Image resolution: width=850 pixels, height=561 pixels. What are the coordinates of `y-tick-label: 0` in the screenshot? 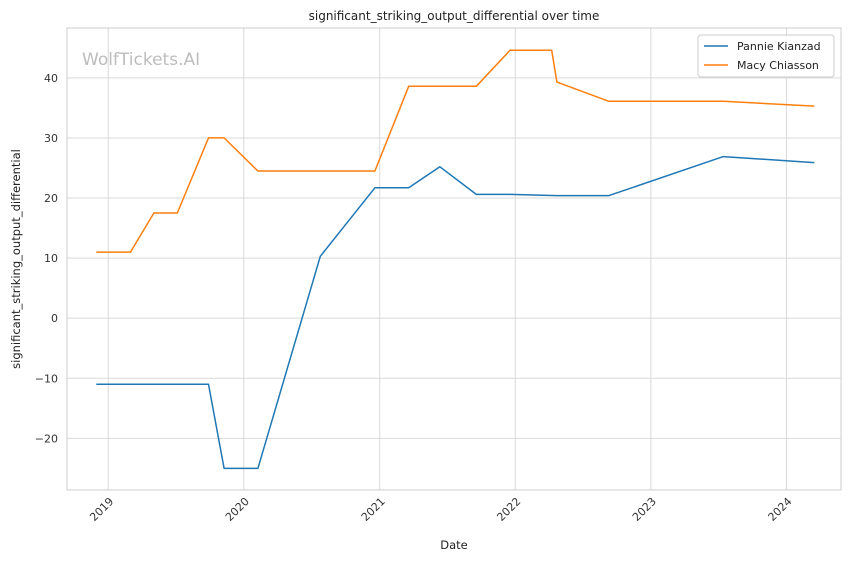 It's located at (54, 318).